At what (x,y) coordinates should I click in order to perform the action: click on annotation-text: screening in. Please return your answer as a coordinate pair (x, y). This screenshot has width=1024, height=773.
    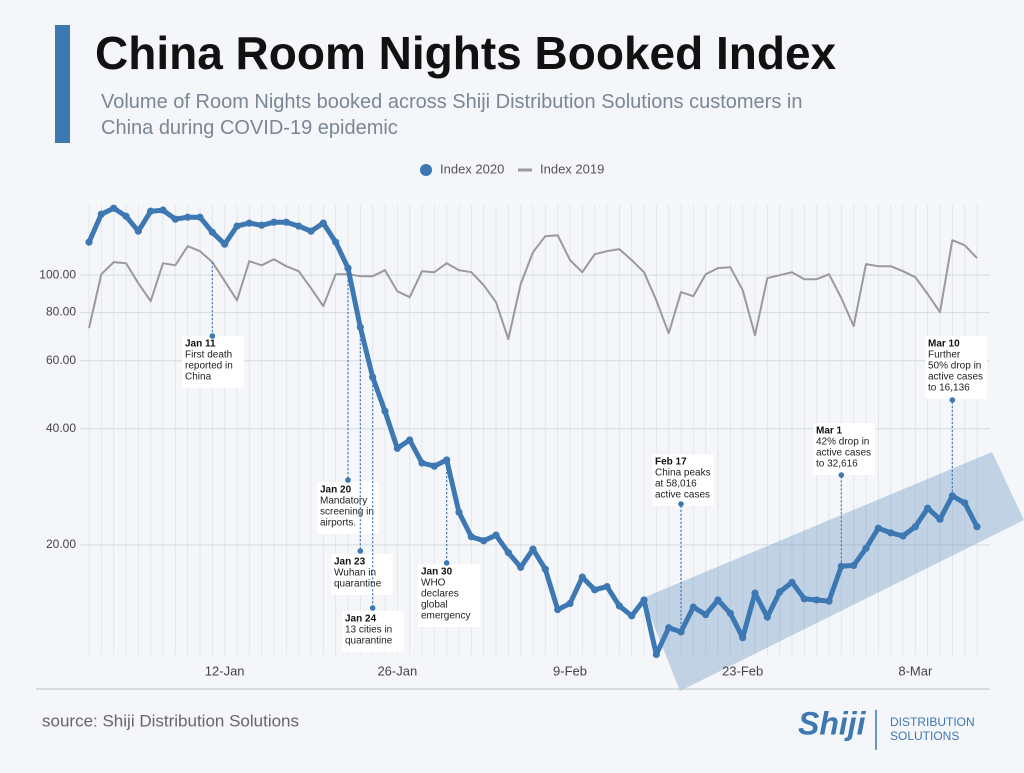
    Looking at the image, I should click on (347, 512).